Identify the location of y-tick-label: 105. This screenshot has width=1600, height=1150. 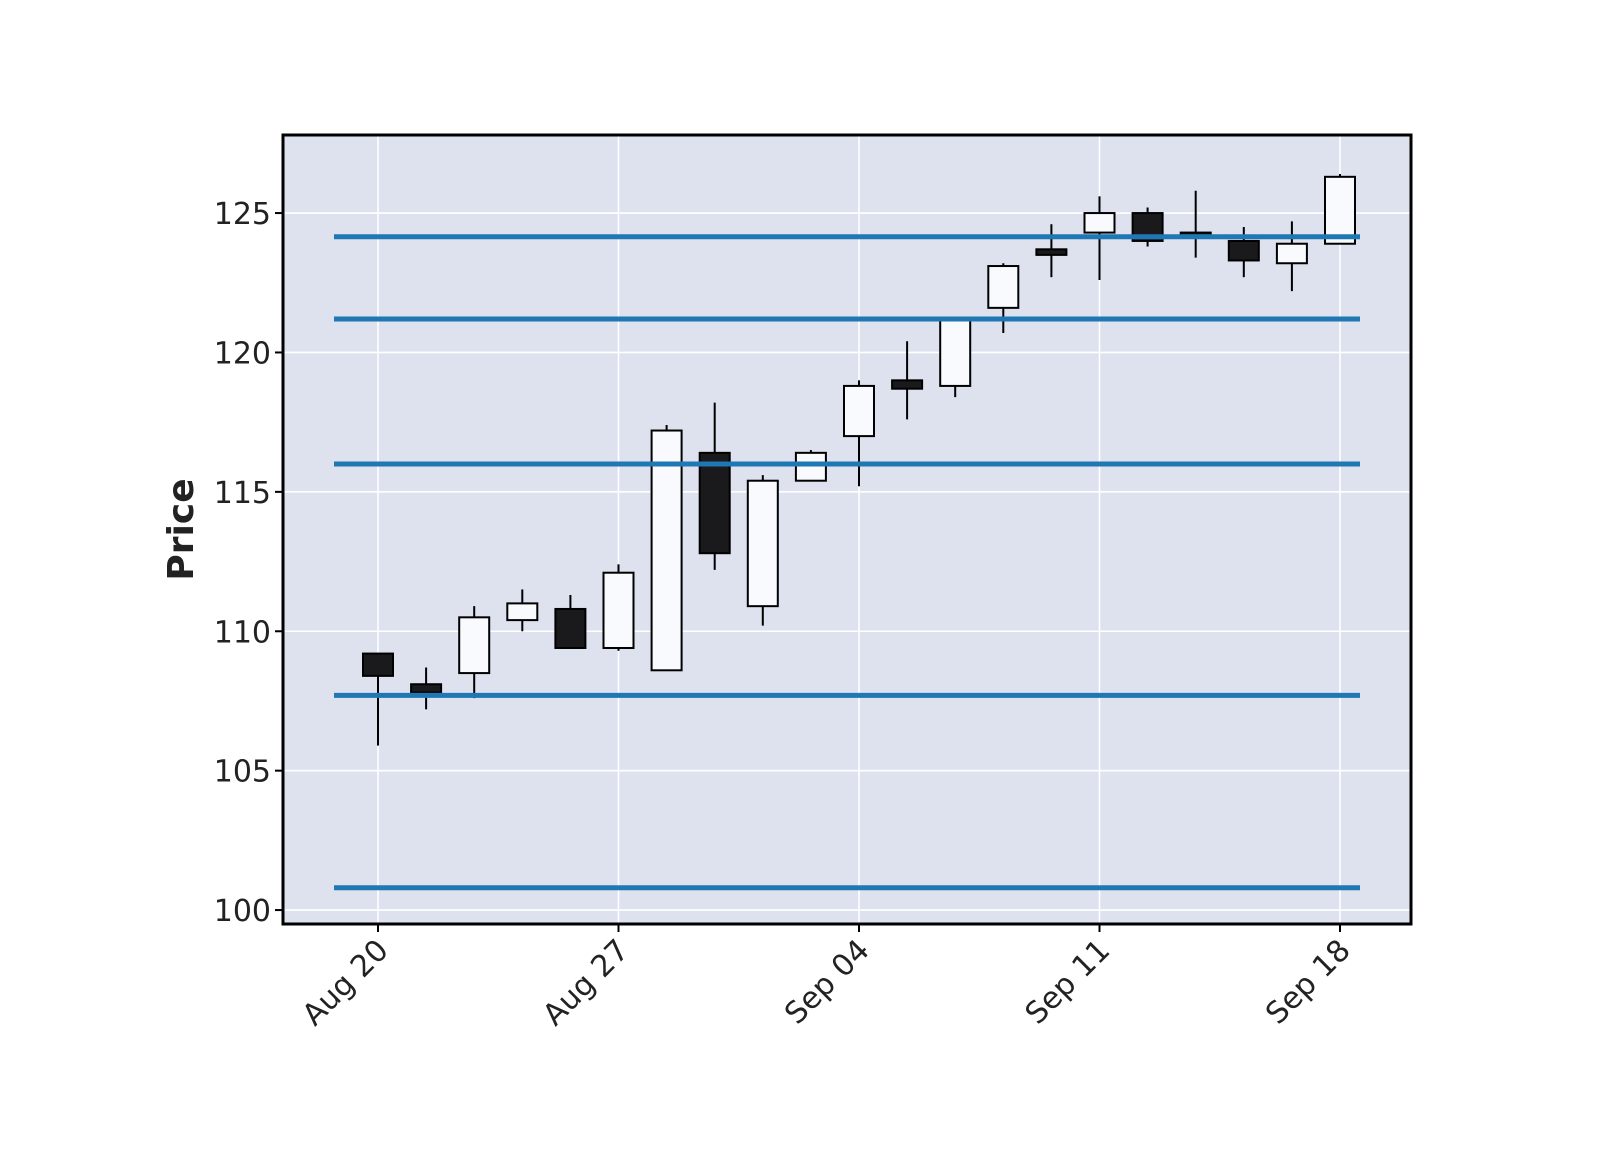
(242, 772).